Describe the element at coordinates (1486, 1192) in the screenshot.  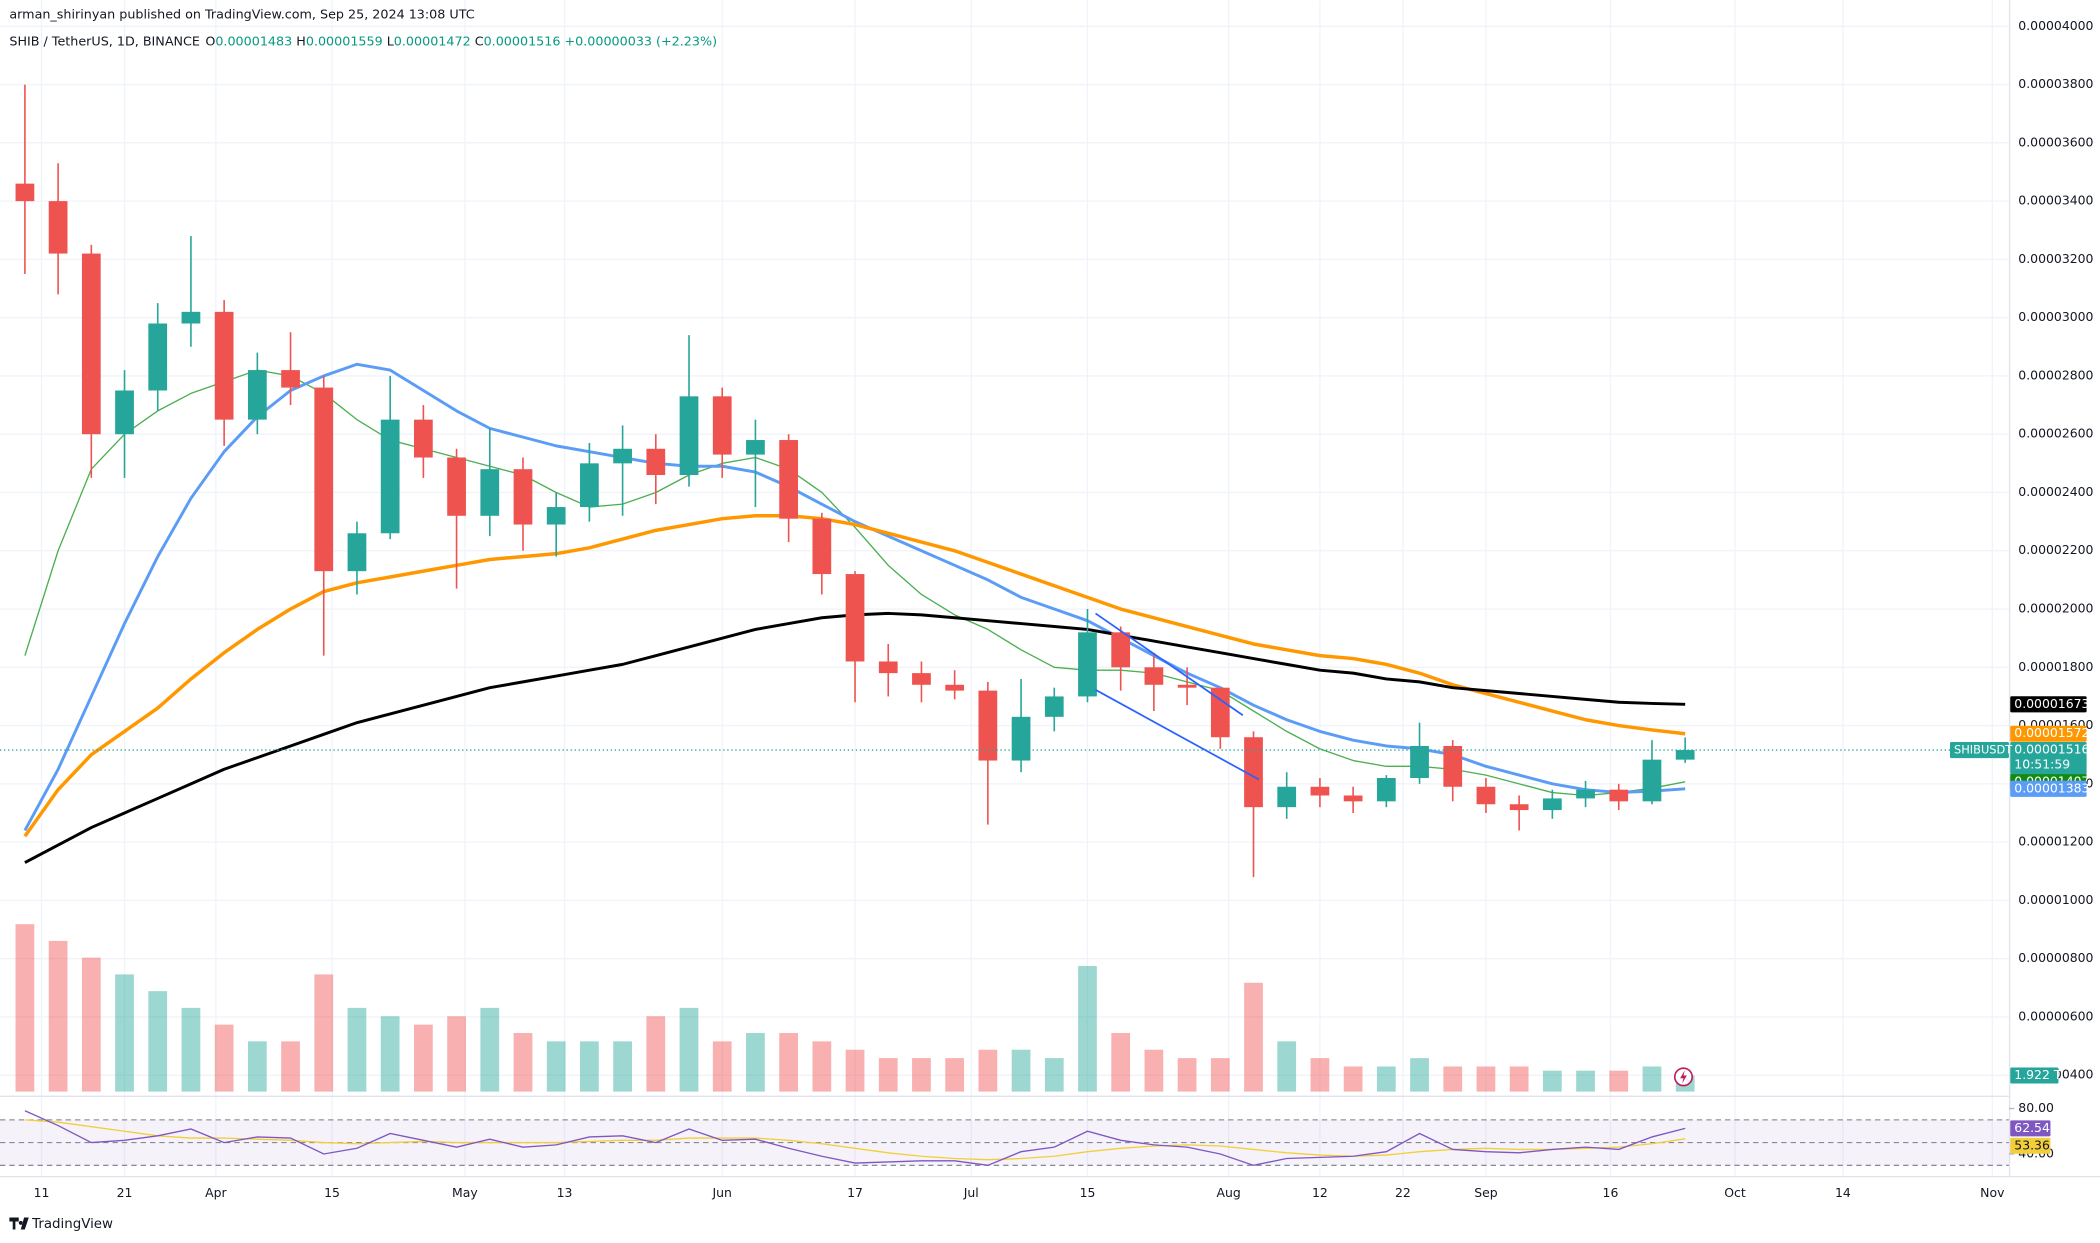
I see `x-tick-label: Sep` at that location.